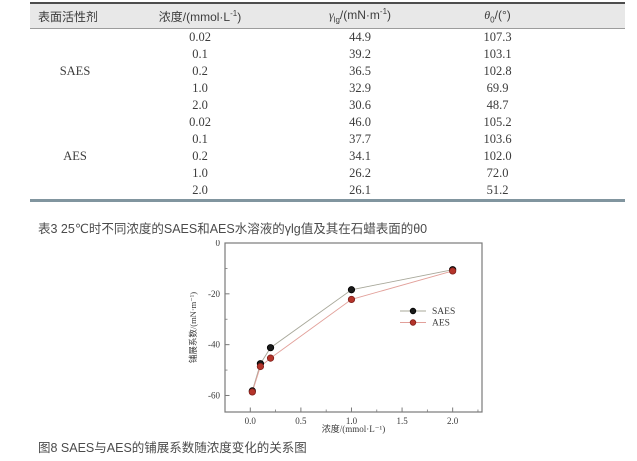 The height and width of the screenshot is (461, 637). What do you see at coordinates (360, 15) in the screenshot?
I see `col-header: γlg/(mN·m-1)` at bounding box center [360, 15].